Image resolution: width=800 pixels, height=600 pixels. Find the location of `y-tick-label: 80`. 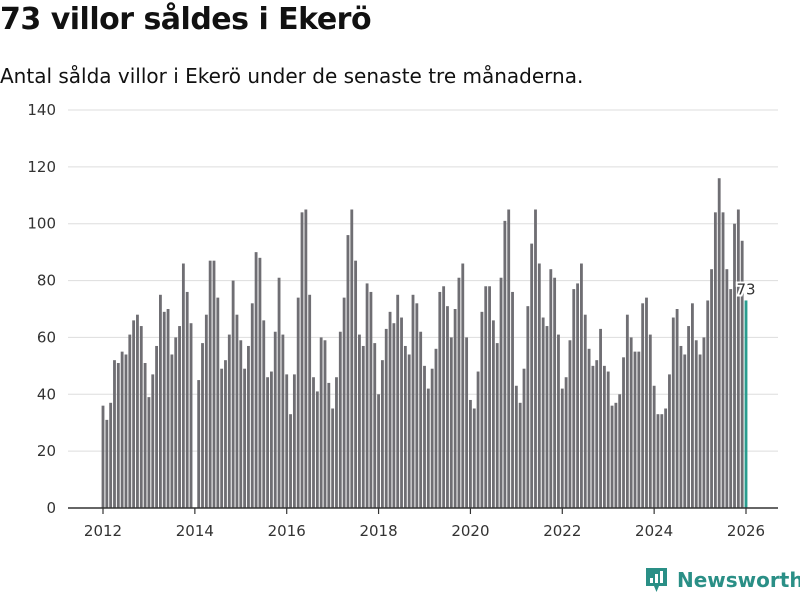

y-tick-label: 80 is located at coordinates (46, 281).